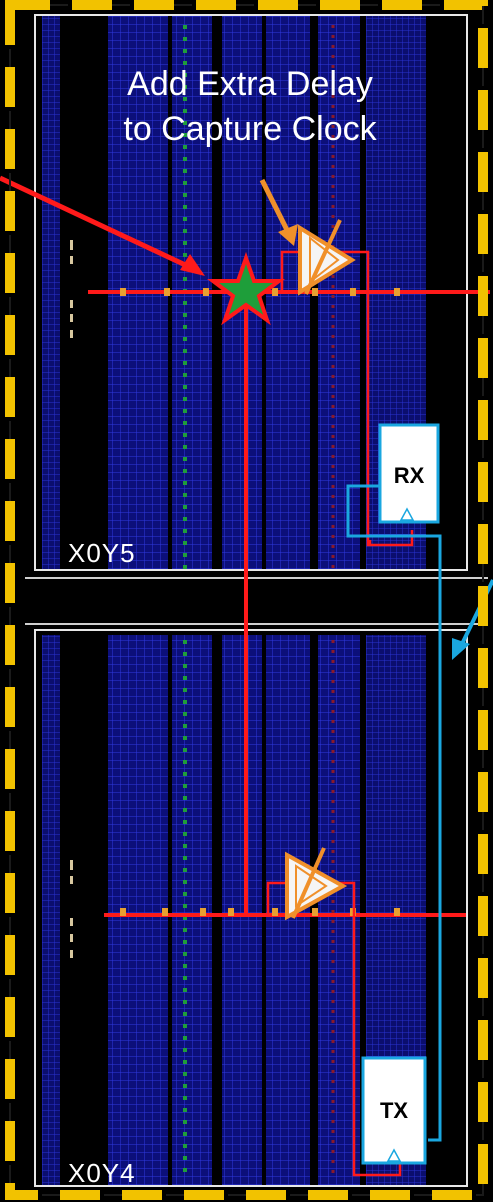 The width and height of the screenshot is (493, 1202). Describe the element at coordinates (250, 107) in the screenshot. I see `callout-text: Add Extra Delay to Capture Clock` at that location.